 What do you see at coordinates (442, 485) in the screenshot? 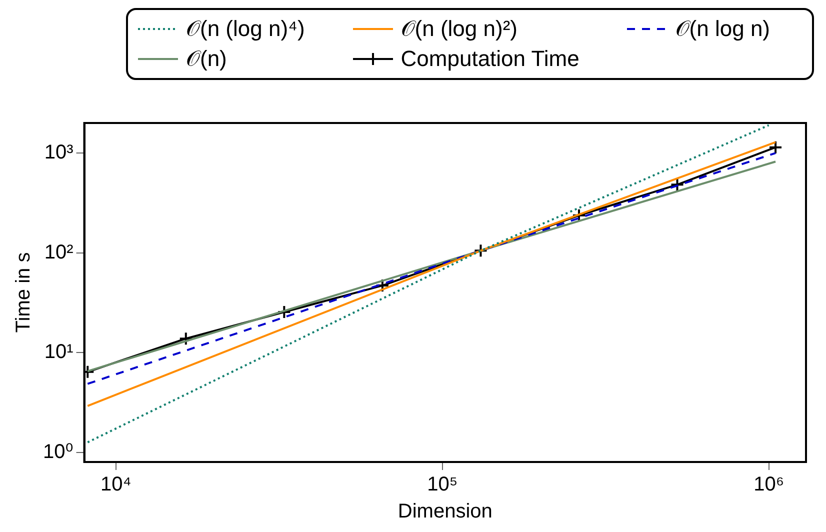
I see `x-tick-label: 10⁵` at bounding box center [442, 485].